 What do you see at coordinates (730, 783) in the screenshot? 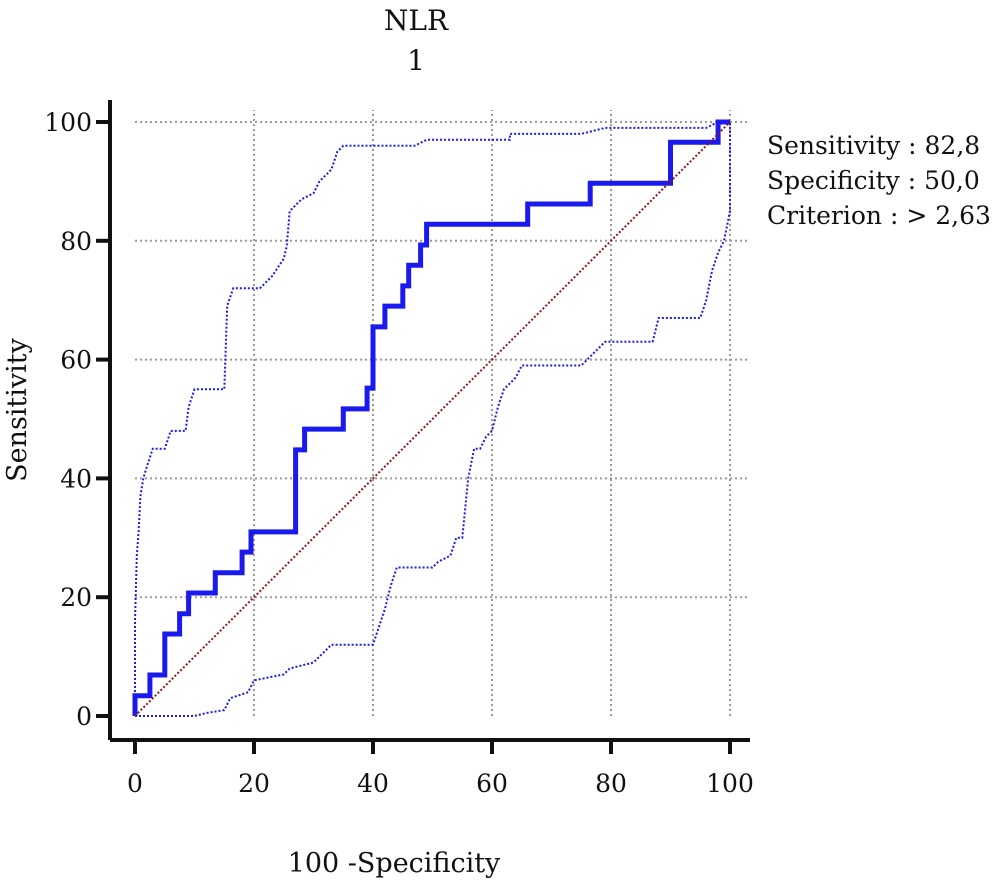
I see `x-tick-label: 100` at bounding box center [730, 783].